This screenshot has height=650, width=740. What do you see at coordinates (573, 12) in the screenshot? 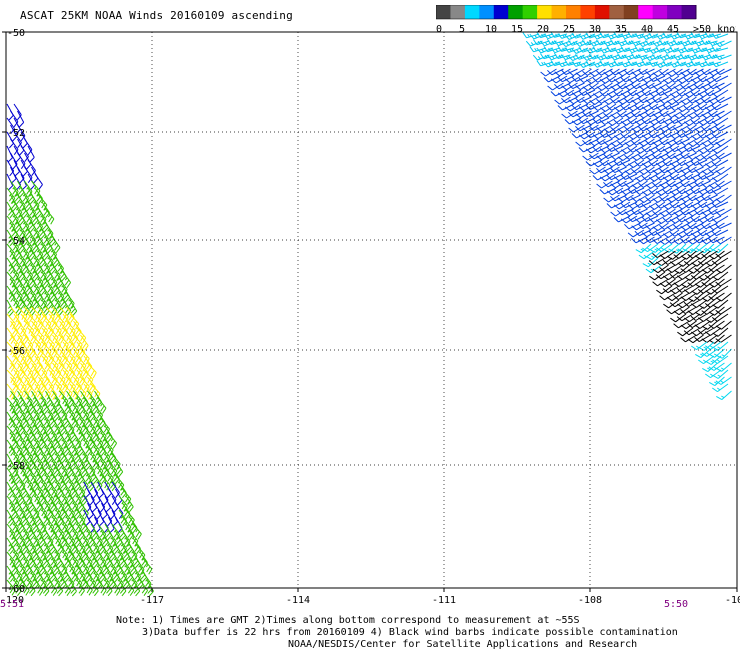
I see `legend-swatch` at bounding box center [573, 12].